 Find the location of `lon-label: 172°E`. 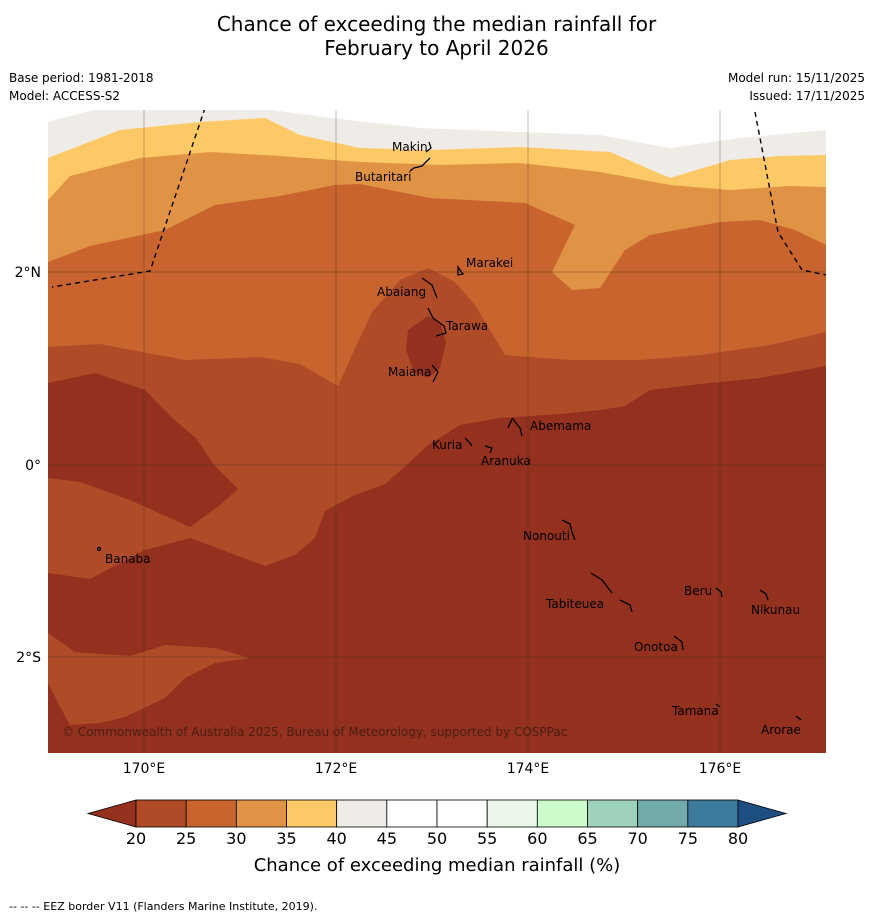

lon-label: 172°E is located at coordinates (336, 769).